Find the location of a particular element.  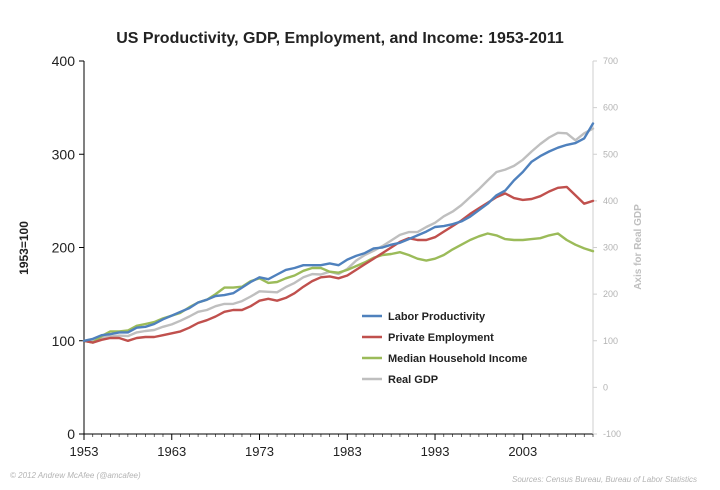

y2-tick-label: 0 is located at coordinates (605, 387).